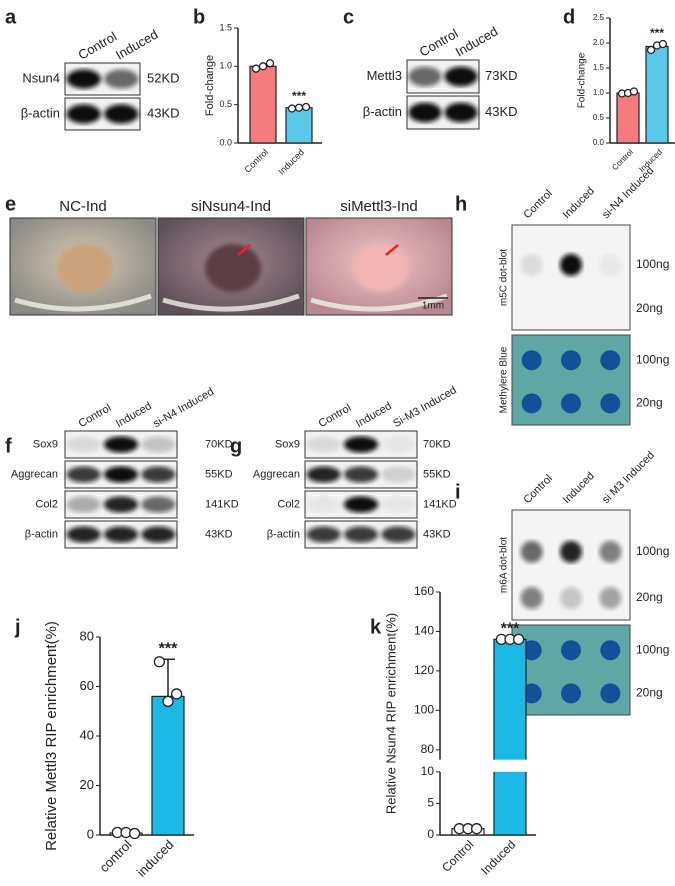  What do you see at coordinates (424, 407) in the screenshot?
I see `lane-label: Si-M3 Induced` at bounding box center [424, 407].